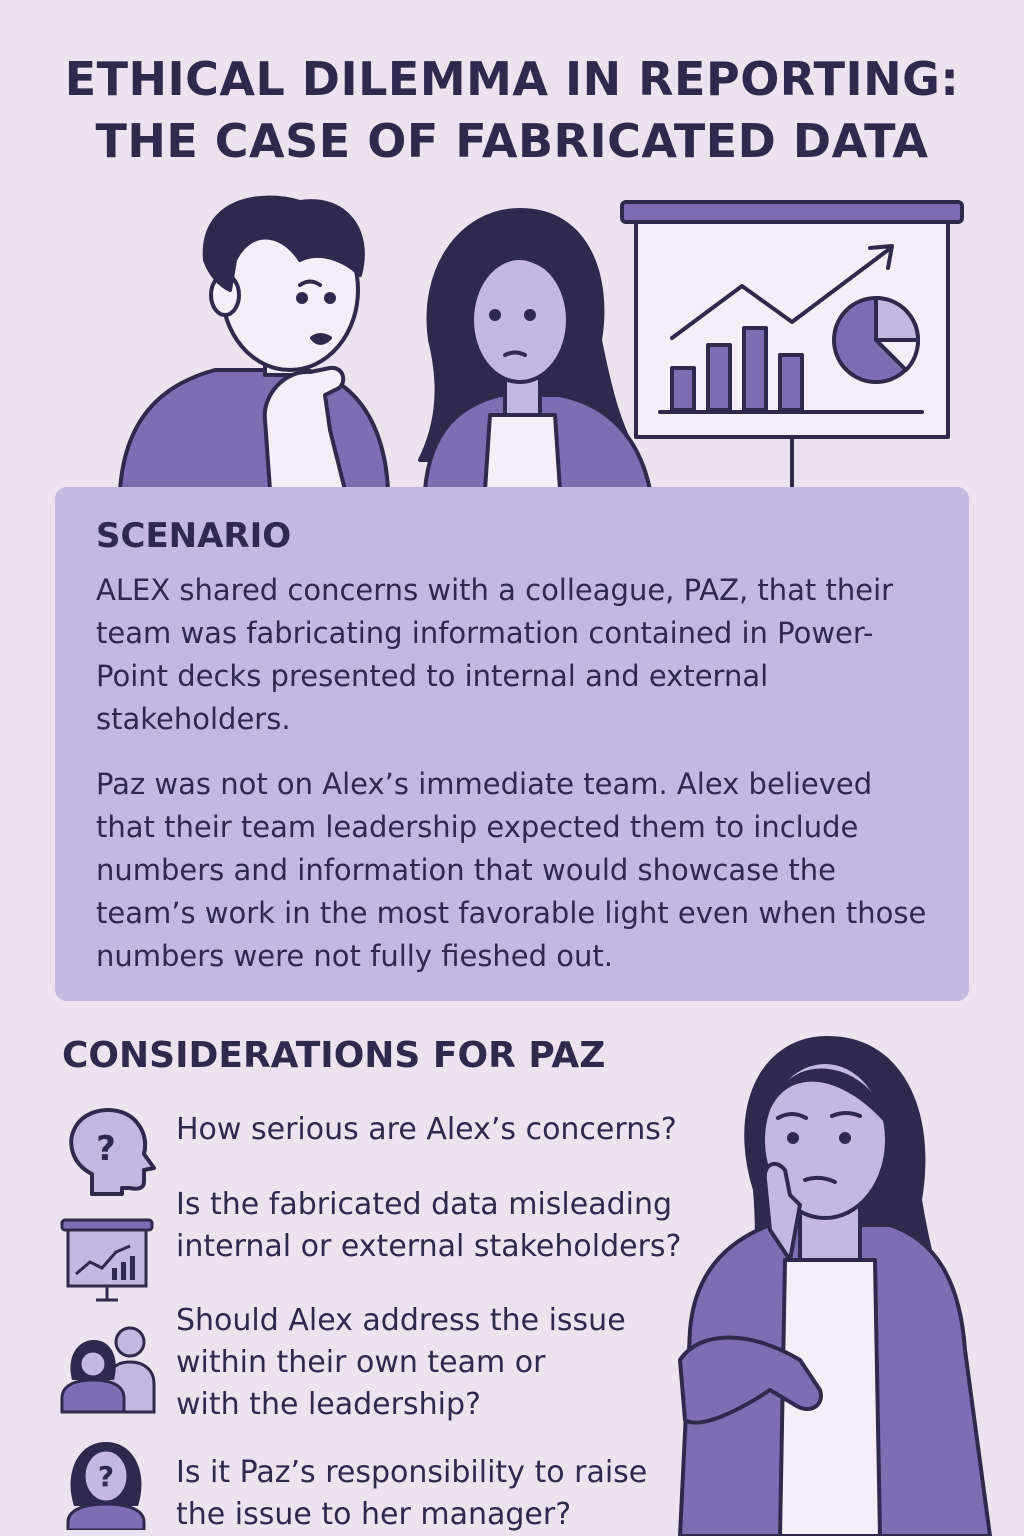 The image size is (1024, 1536). What do you see at coordinates (194, 536) in the screenshot?
I see `scenario-heading: SCENARIO` at bounding box center [194, 536].